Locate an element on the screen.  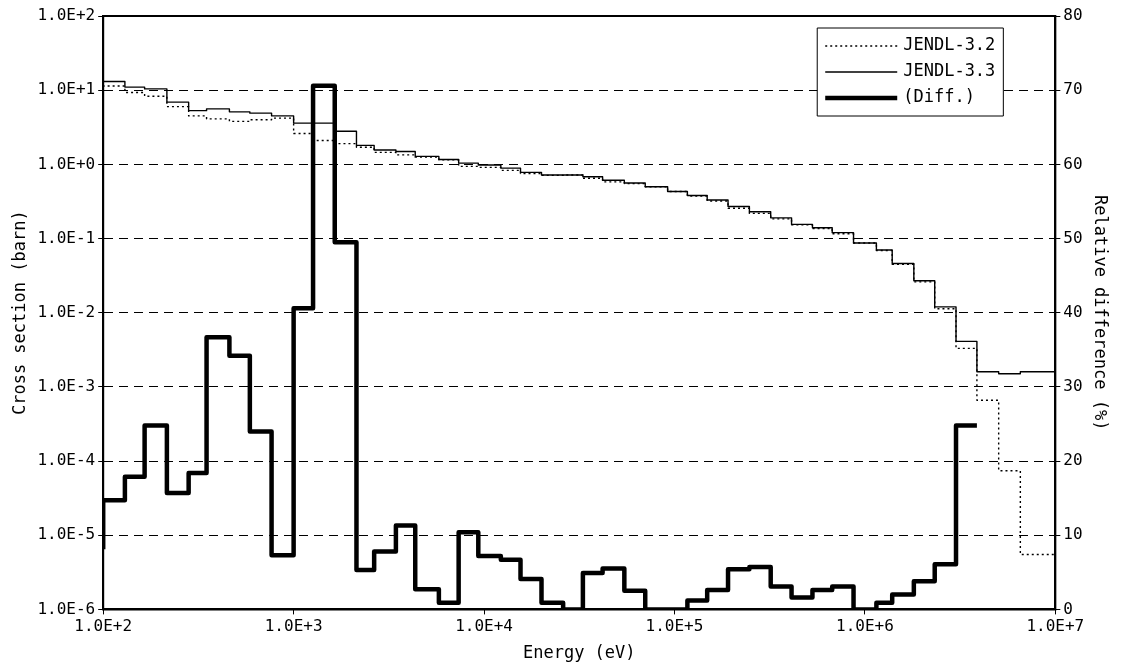
x-tick-label: 1.0E+6 is located at coordinates (865, 626).